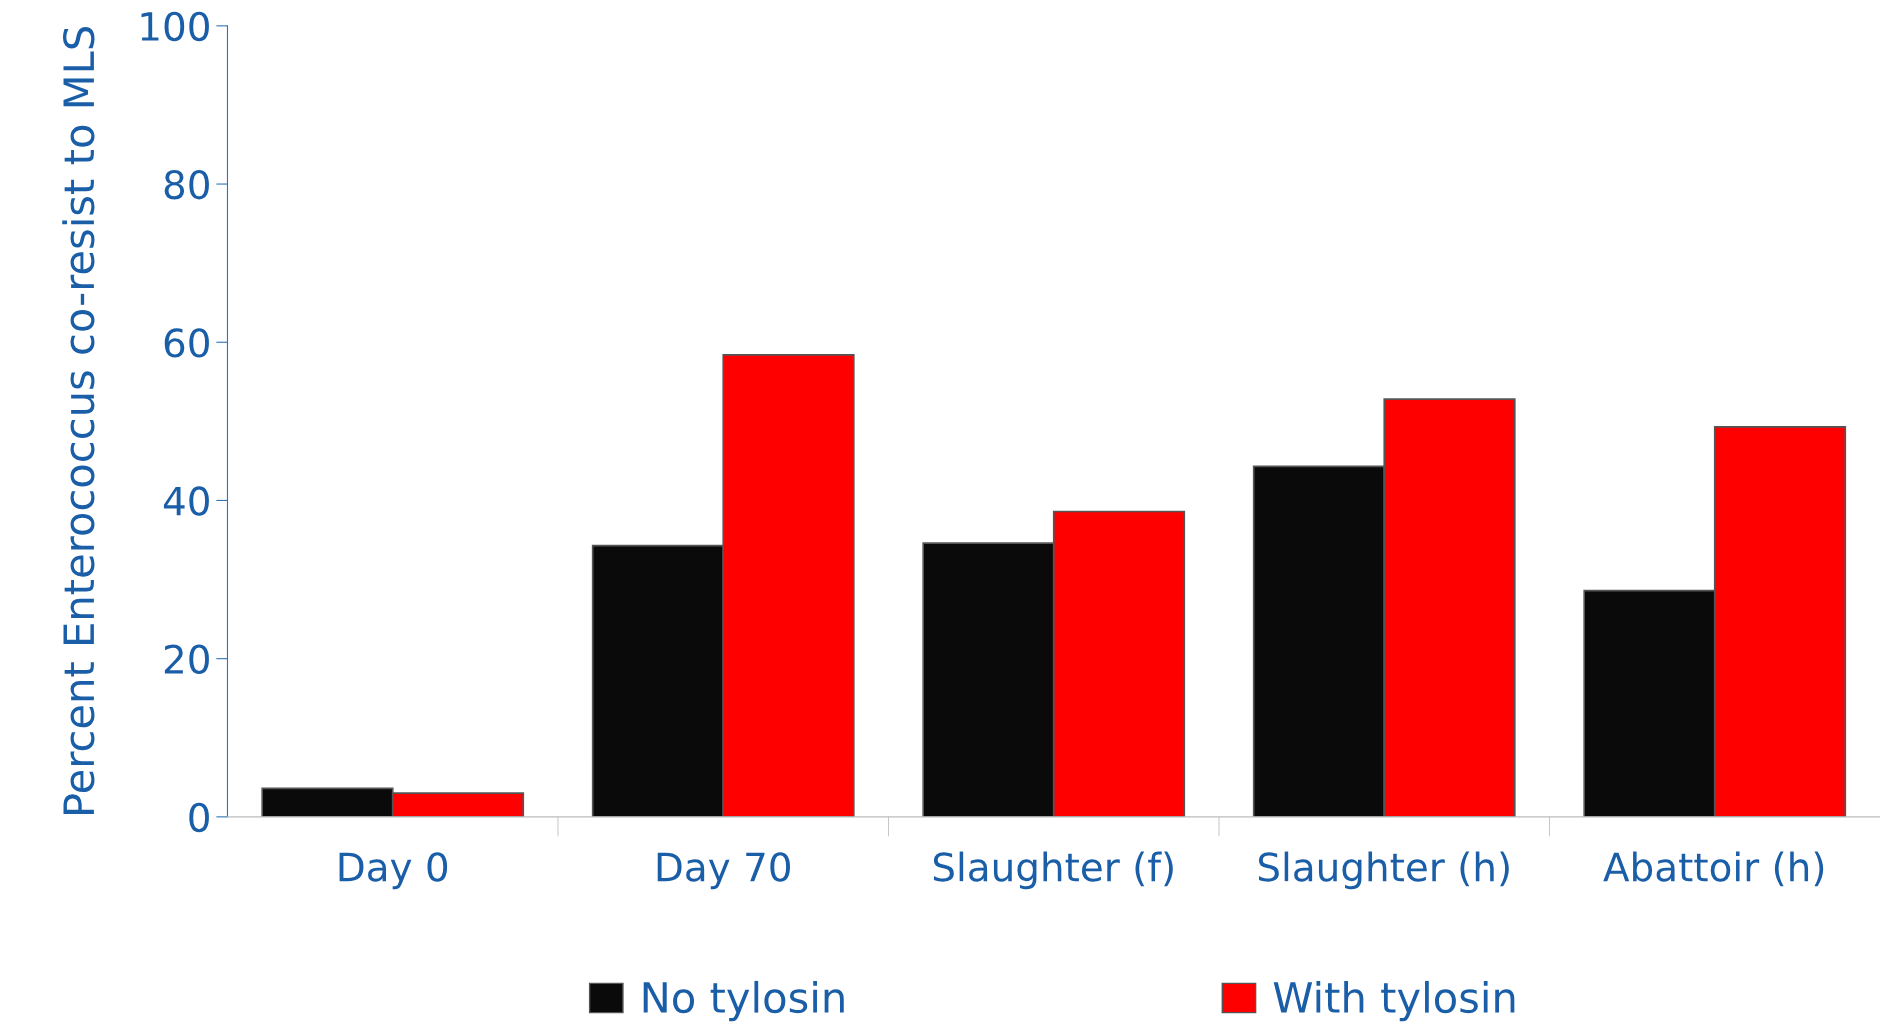 The image size is (1880, 1034). I want to click on x-tick-label: Day 0, so click(393, 871).